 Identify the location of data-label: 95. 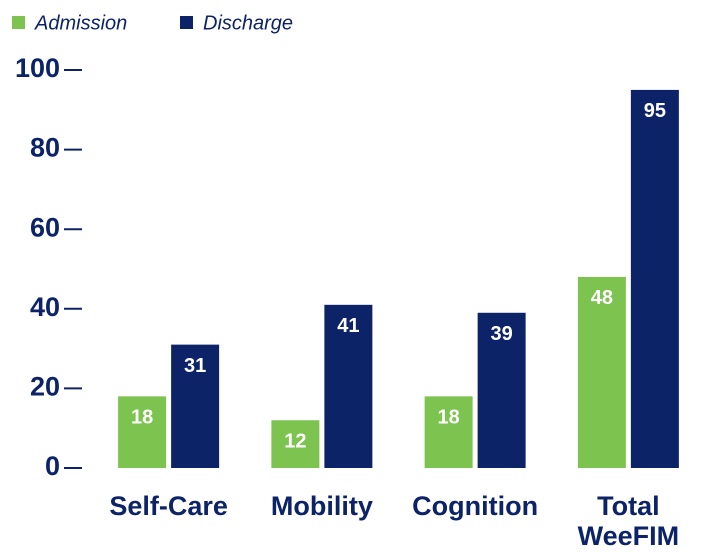
(655, 111).